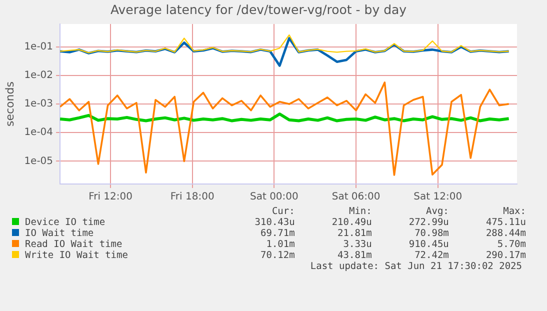 Image resolution: width=547 pixels, height=311 pixels. What do you see at coordinates (39, 161) in the screenshot?
I see `y-tick-label: 1e-05` at bounding box center [39, 161].